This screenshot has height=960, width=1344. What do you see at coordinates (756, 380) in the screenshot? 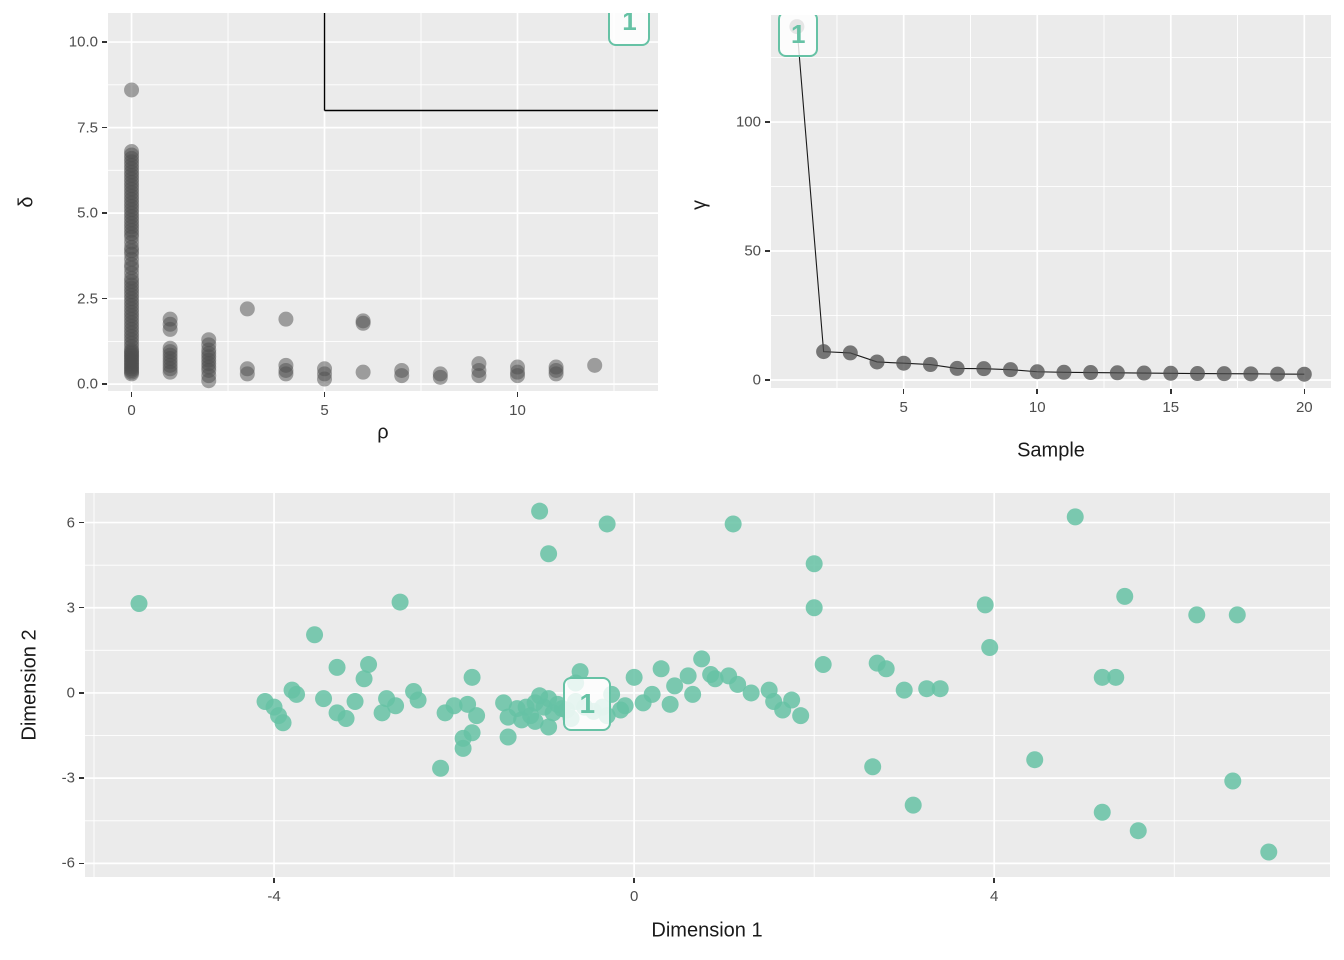
I see `y-tick-label: 0` at bounding box center [756, 380].